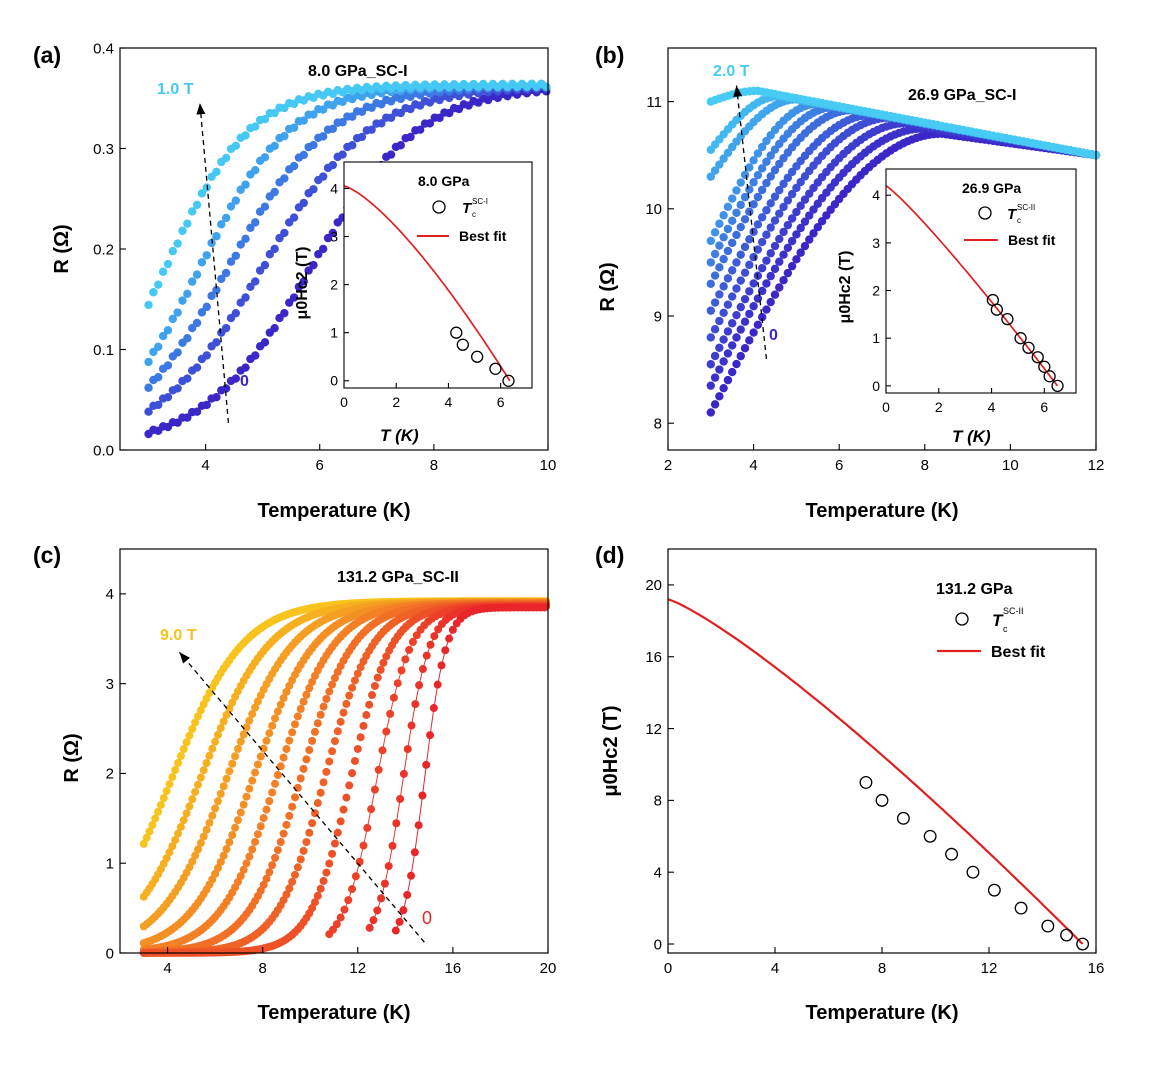  I want to click on panel-d-y-tick-label: 0, so click(658, 944).